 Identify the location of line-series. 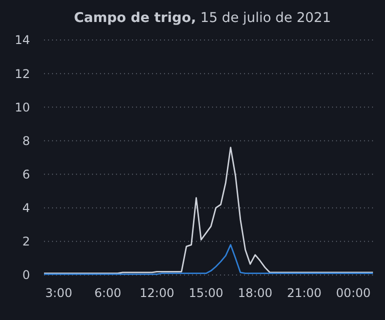
(208, 259).